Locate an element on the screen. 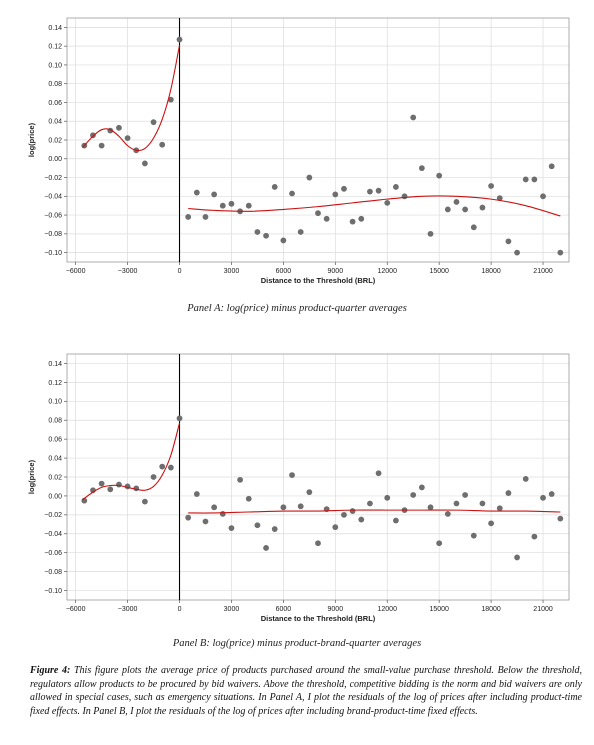  fit-curve-right is located at coordinates (374, 511).